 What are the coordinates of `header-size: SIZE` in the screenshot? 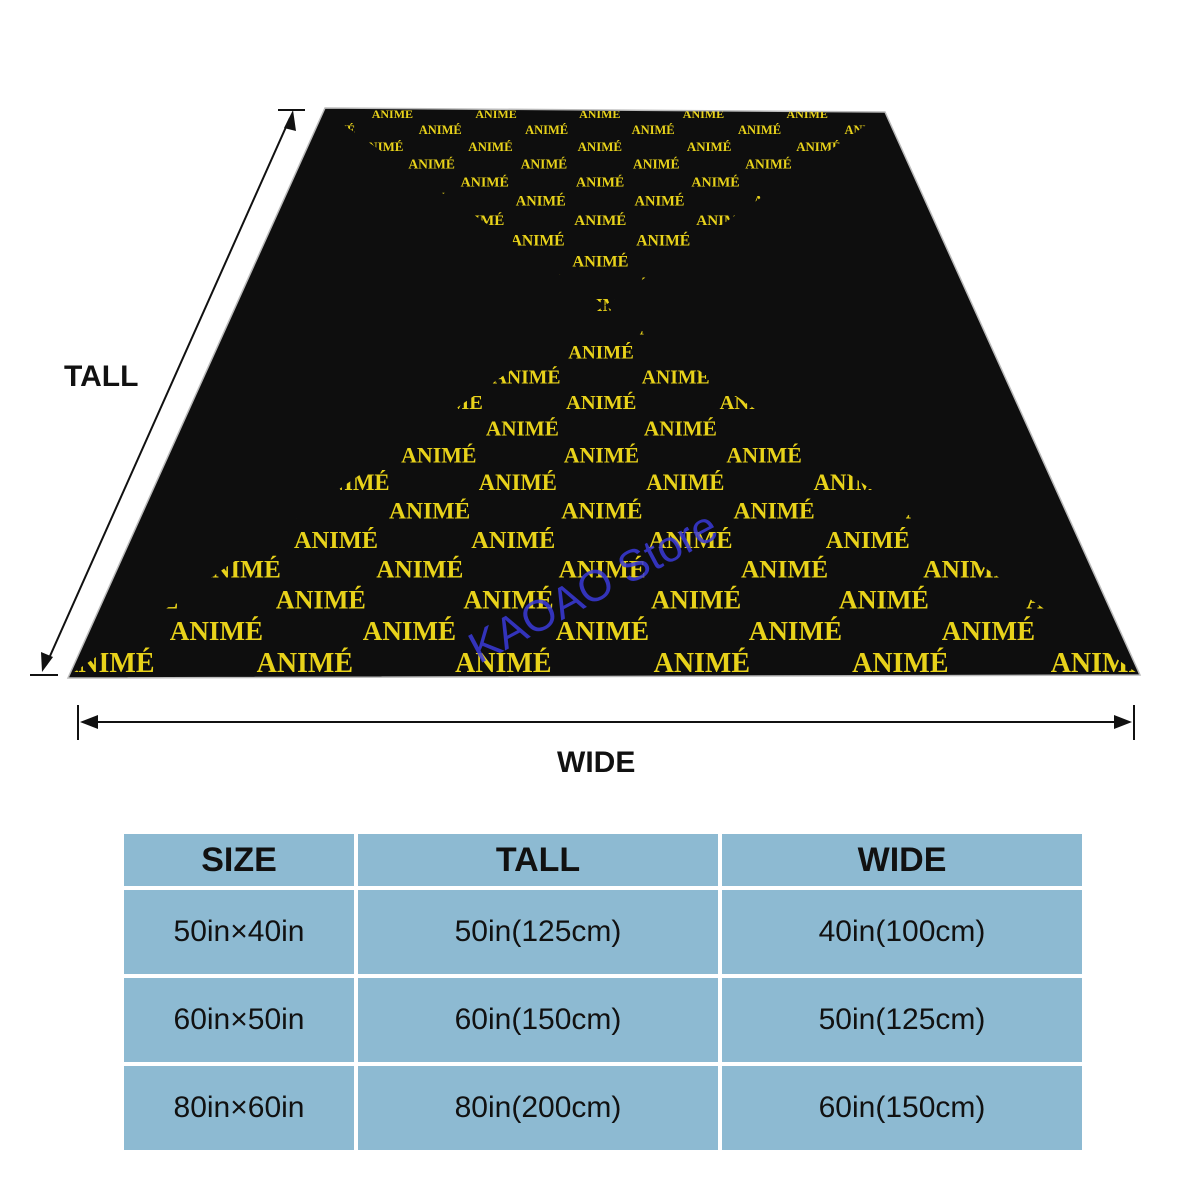 It's located at (239, 860).